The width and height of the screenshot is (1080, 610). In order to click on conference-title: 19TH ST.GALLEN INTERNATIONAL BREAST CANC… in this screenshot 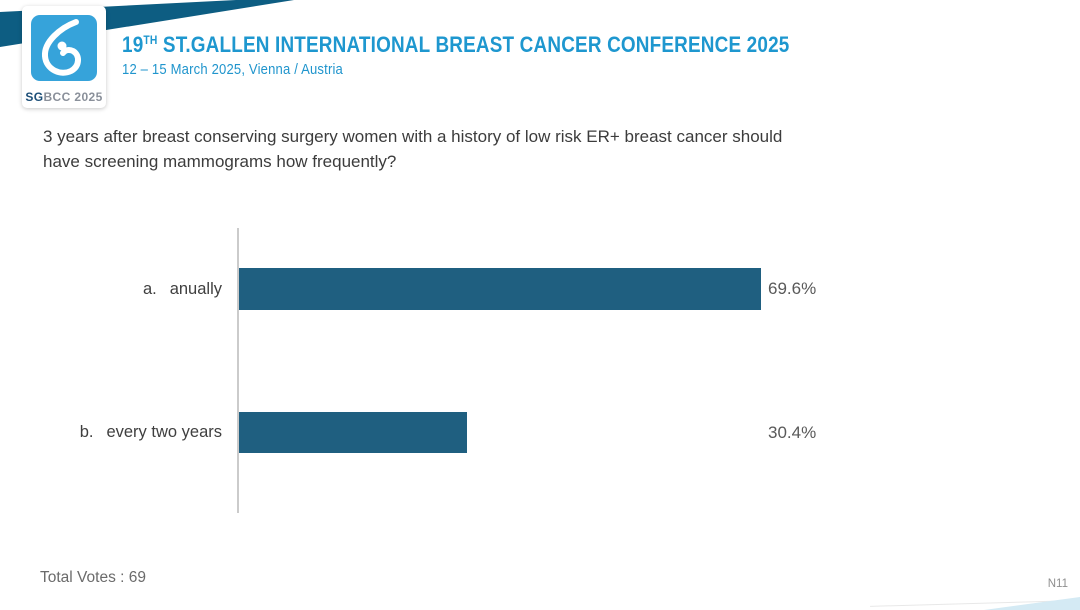, I will do `click(455, 45)`.